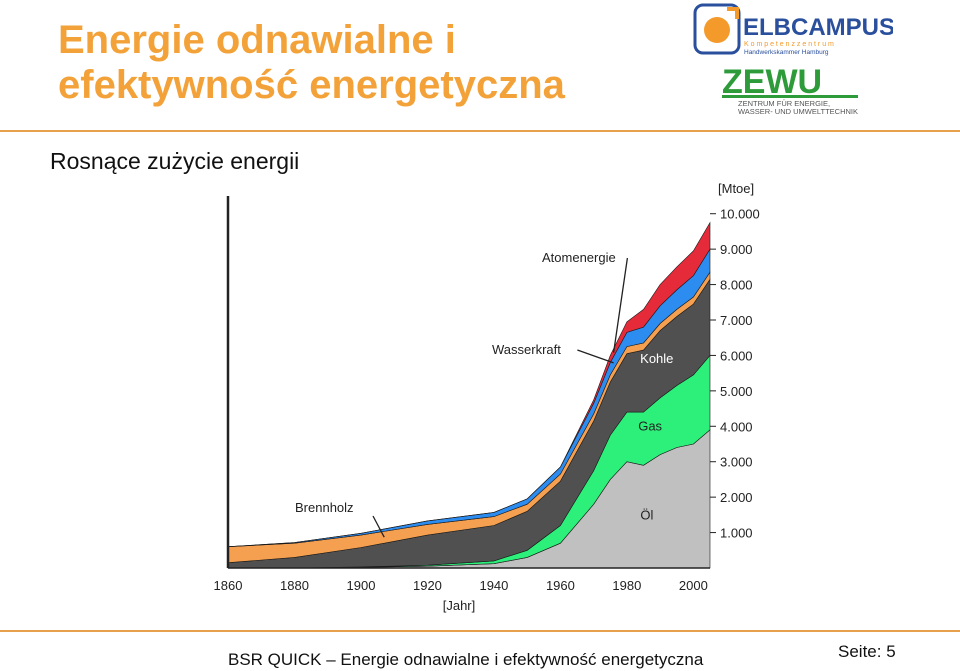 Image resolution: width=960 pixels, height=671 pixels. What do you see at coordinates (461, 585) in the screenshot?
I see `x-axis-ticks: 1860 1880 1900 1920 1940 1960 1980 2000` at bounding box center [461, 585].